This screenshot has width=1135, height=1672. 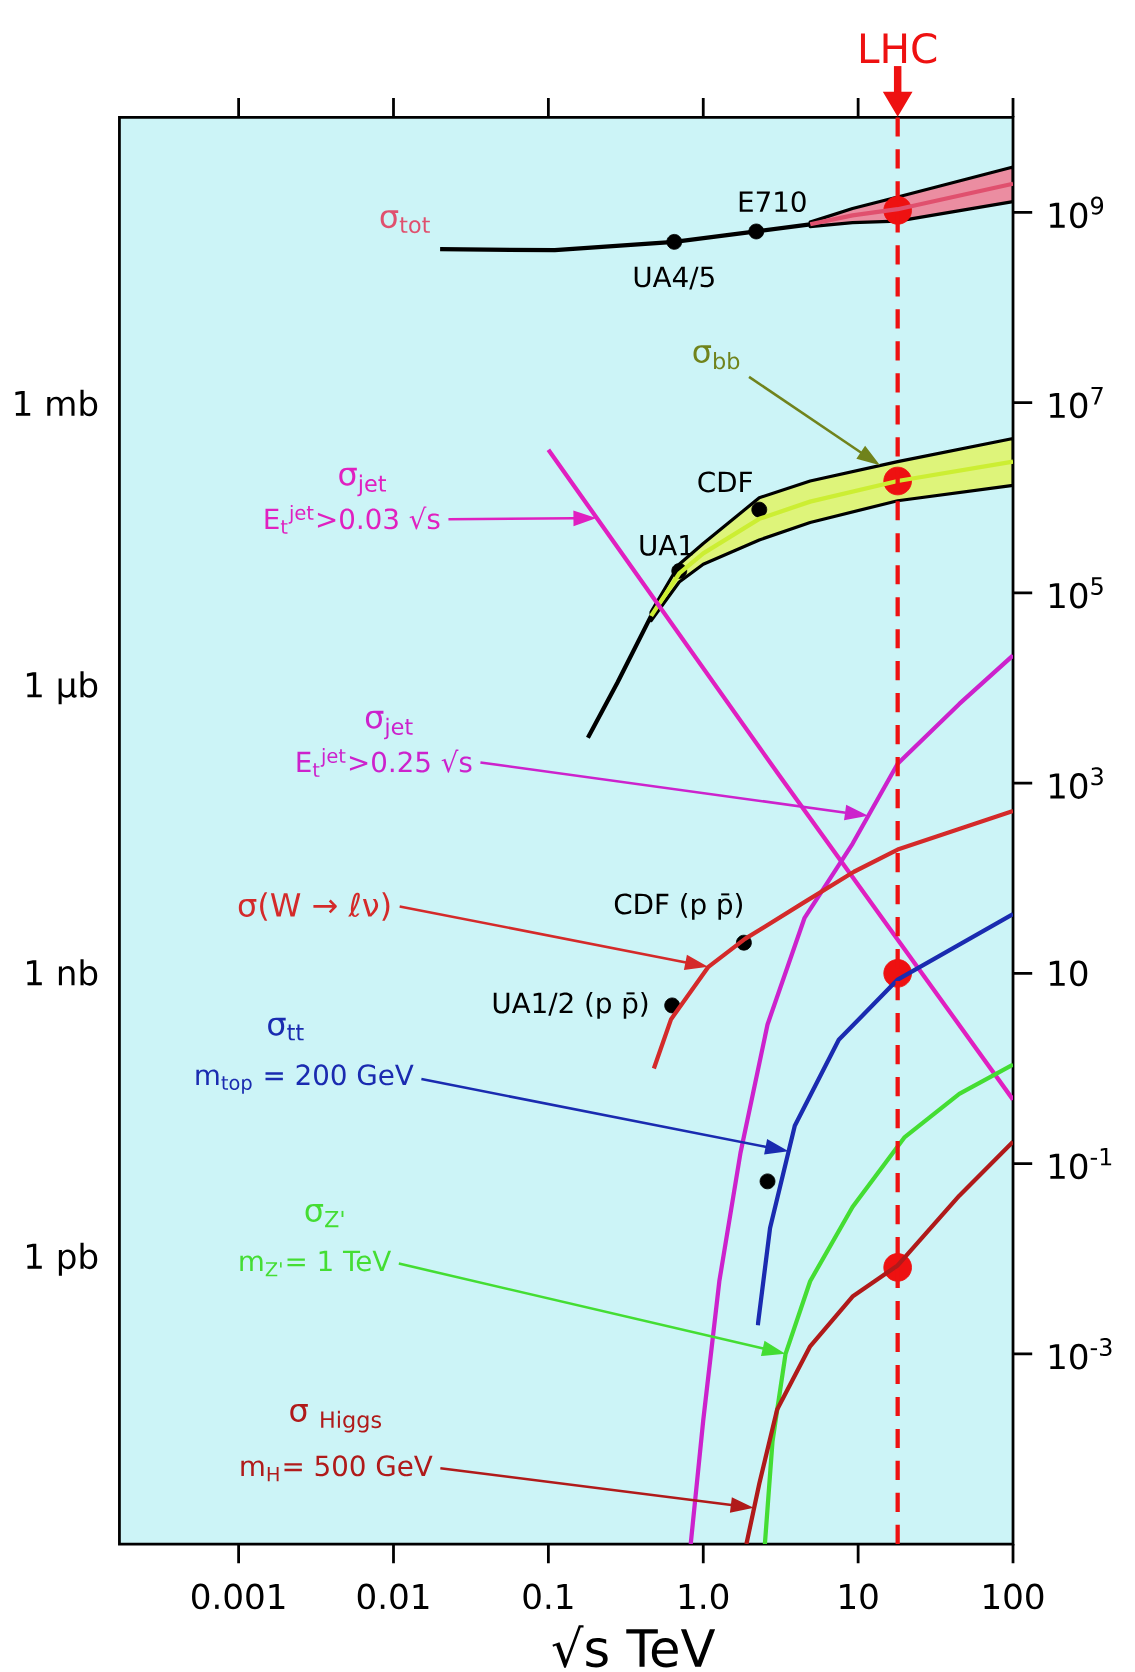 I want to click on y-tick-label: 10$^{-1}$, so click(x=1081, y=1163).